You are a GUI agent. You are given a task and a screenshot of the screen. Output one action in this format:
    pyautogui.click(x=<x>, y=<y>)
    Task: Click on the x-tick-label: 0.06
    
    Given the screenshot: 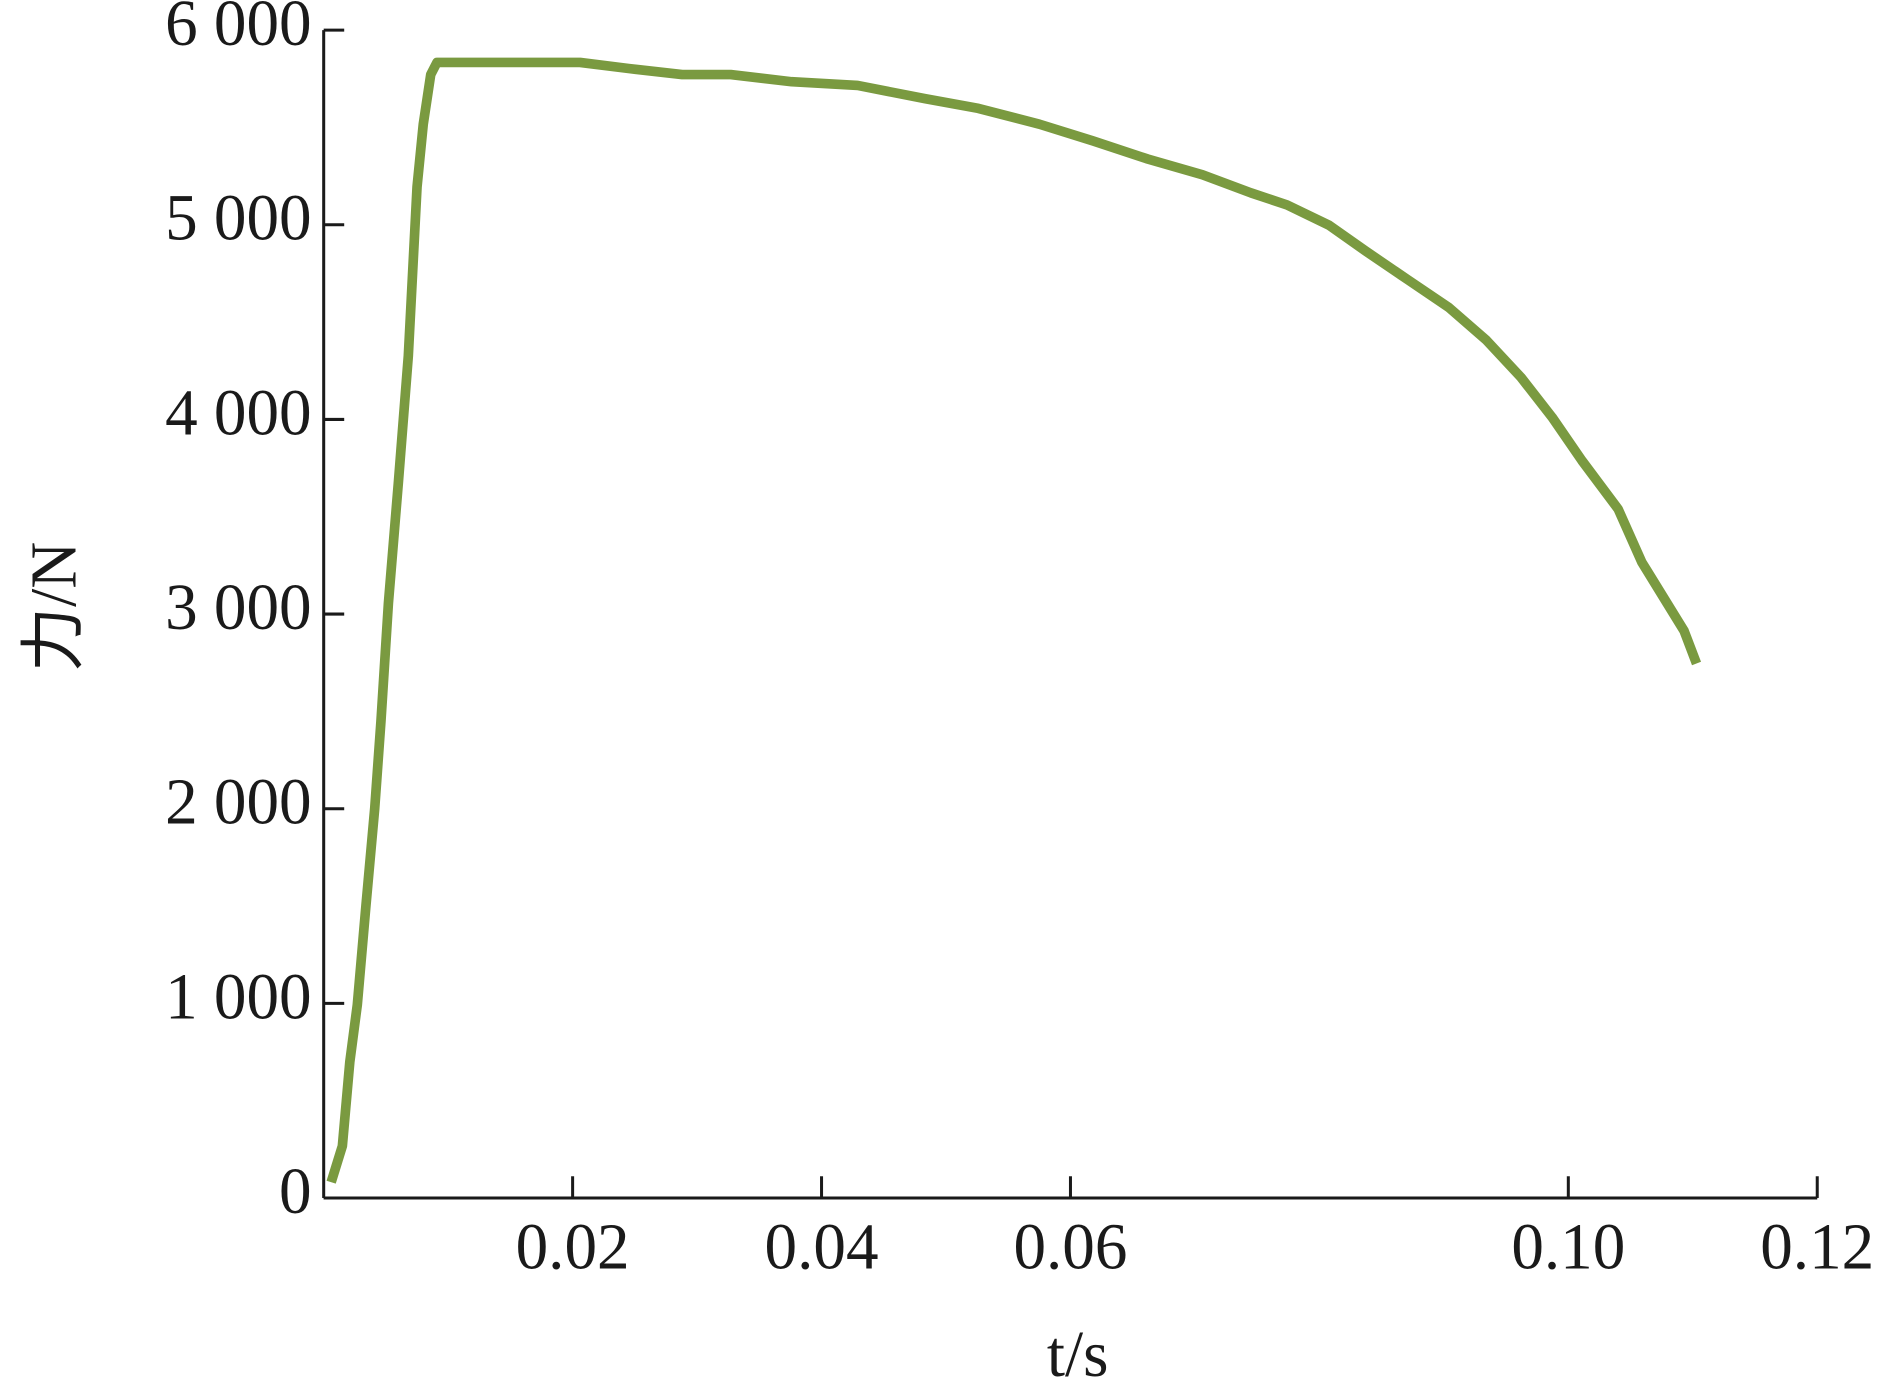 What is the action you would take?
    pyautogui.click(x=1070, y=1247)
    